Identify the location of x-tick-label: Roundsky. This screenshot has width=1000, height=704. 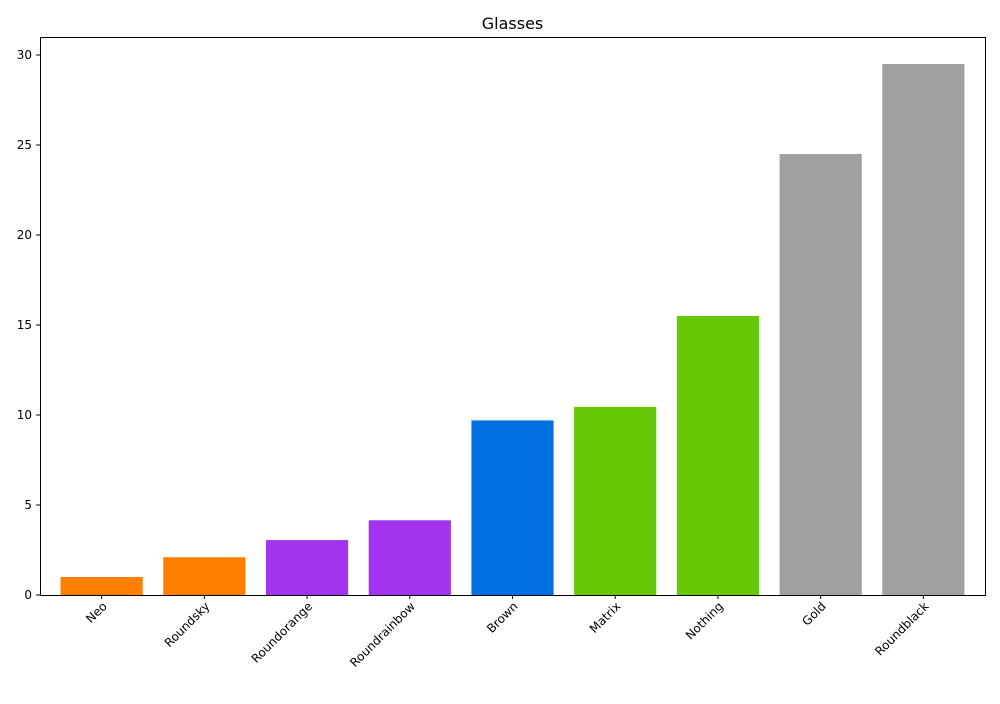
(187, 624).